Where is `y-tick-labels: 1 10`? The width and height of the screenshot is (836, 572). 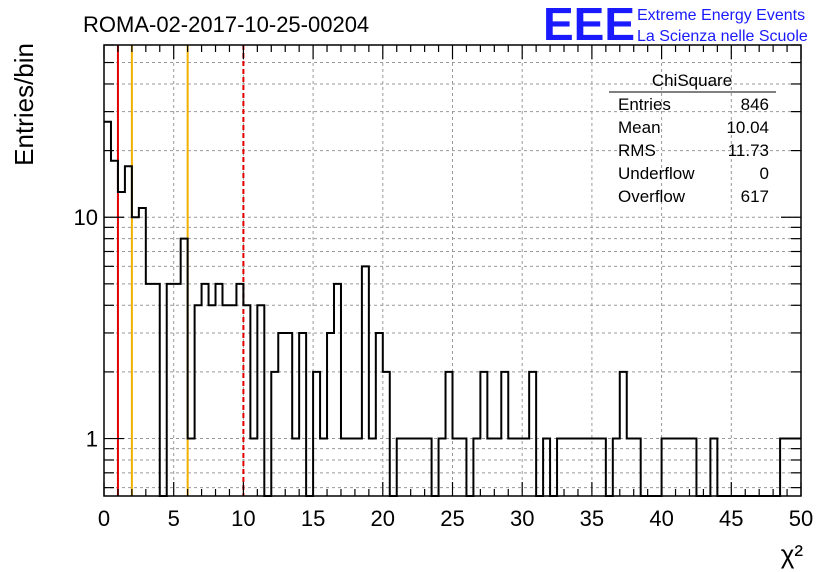
y-tick-labels: 1 10 is located at coordinates (86, 328).